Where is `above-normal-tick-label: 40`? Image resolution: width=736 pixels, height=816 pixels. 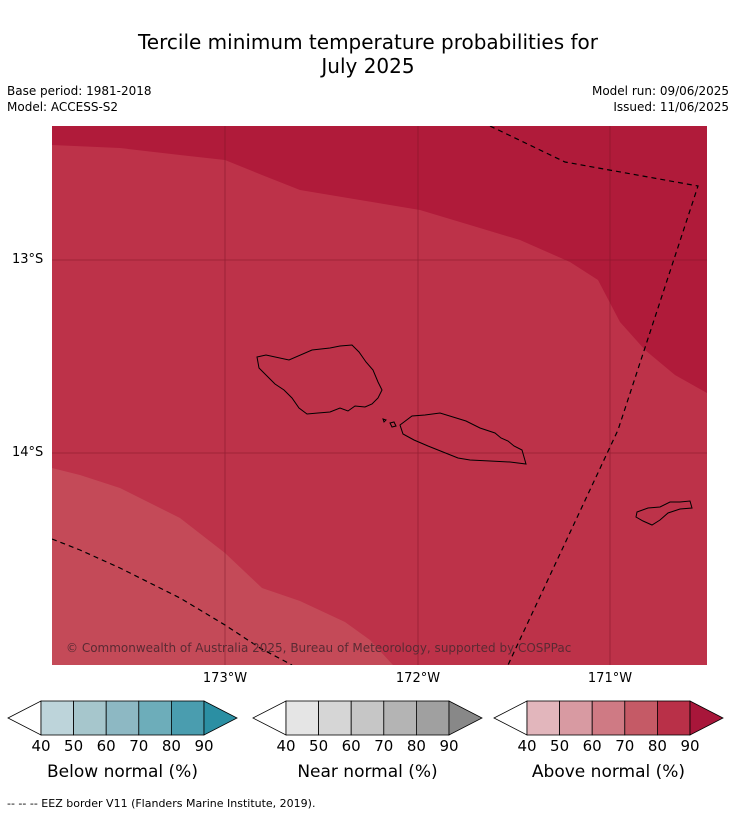
above-normal-tick-label: 40 is located at coordinates (527, 746).